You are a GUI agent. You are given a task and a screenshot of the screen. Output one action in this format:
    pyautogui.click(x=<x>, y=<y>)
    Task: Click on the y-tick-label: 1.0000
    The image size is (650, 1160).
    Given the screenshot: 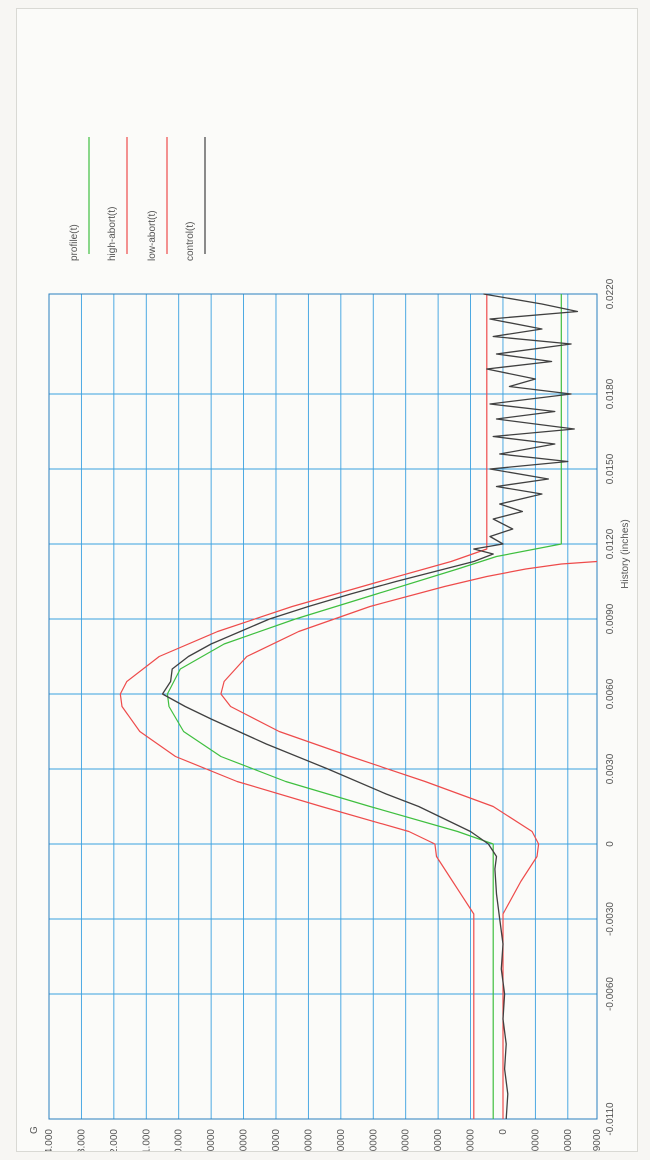 What is the action you would take?
    pyautogui.click(x=471, y=1140)
    